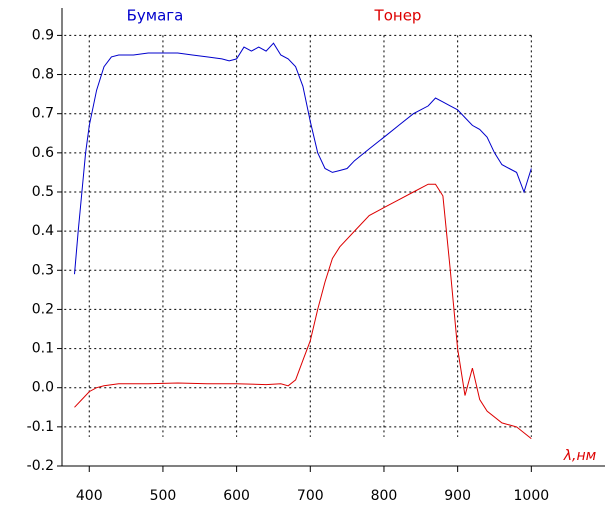  What do you see at coordinates (163, 496) in the screenshot?
I see `x-tick-label: 500` at bounding box center [163, 496].